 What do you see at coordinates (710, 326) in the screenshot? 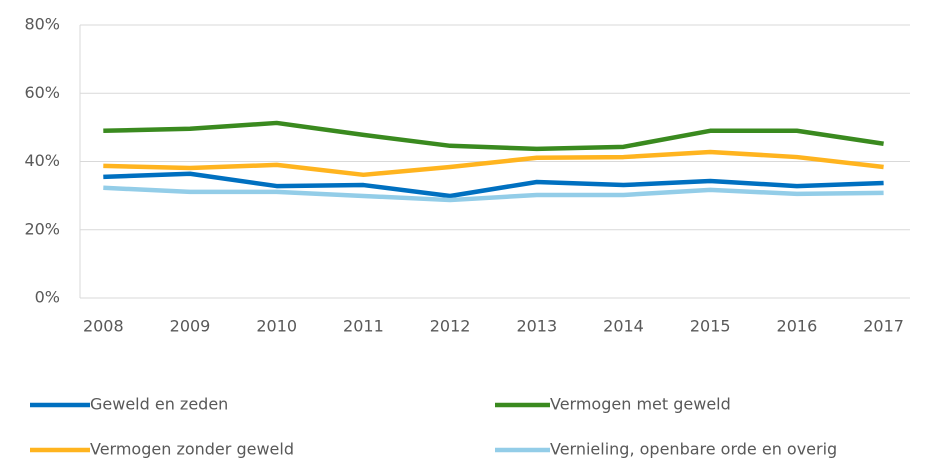
I see `x-tick-label: 2015` at bounding box center [710, 326].